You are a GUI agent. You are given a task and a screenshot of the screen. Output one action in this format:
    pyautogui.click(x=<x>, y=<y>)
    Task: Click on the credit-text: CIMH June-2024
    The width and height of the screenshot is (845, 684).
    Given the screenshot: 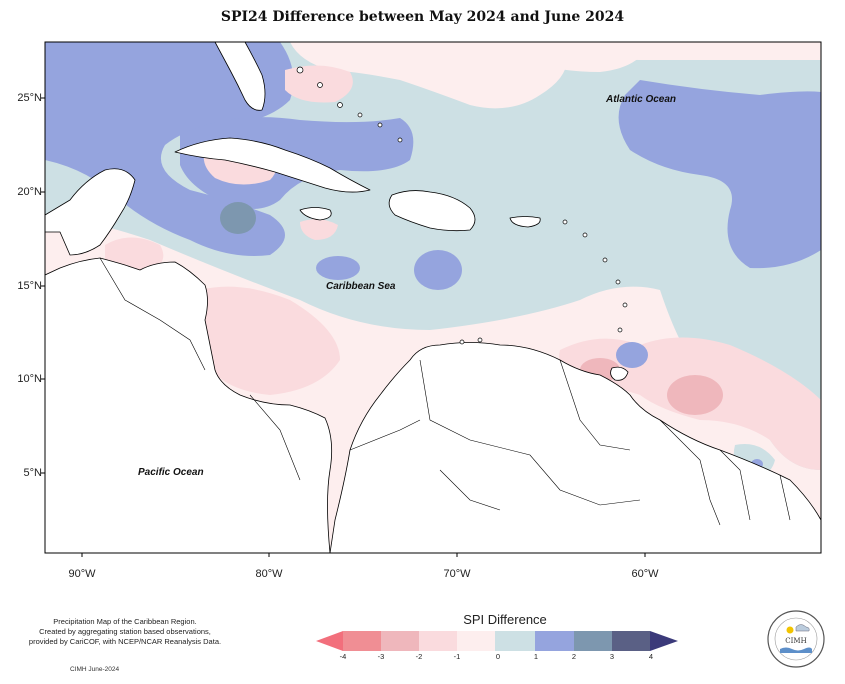 What is the action you would take?
    pyautogui.click(x=95, y=669)
    